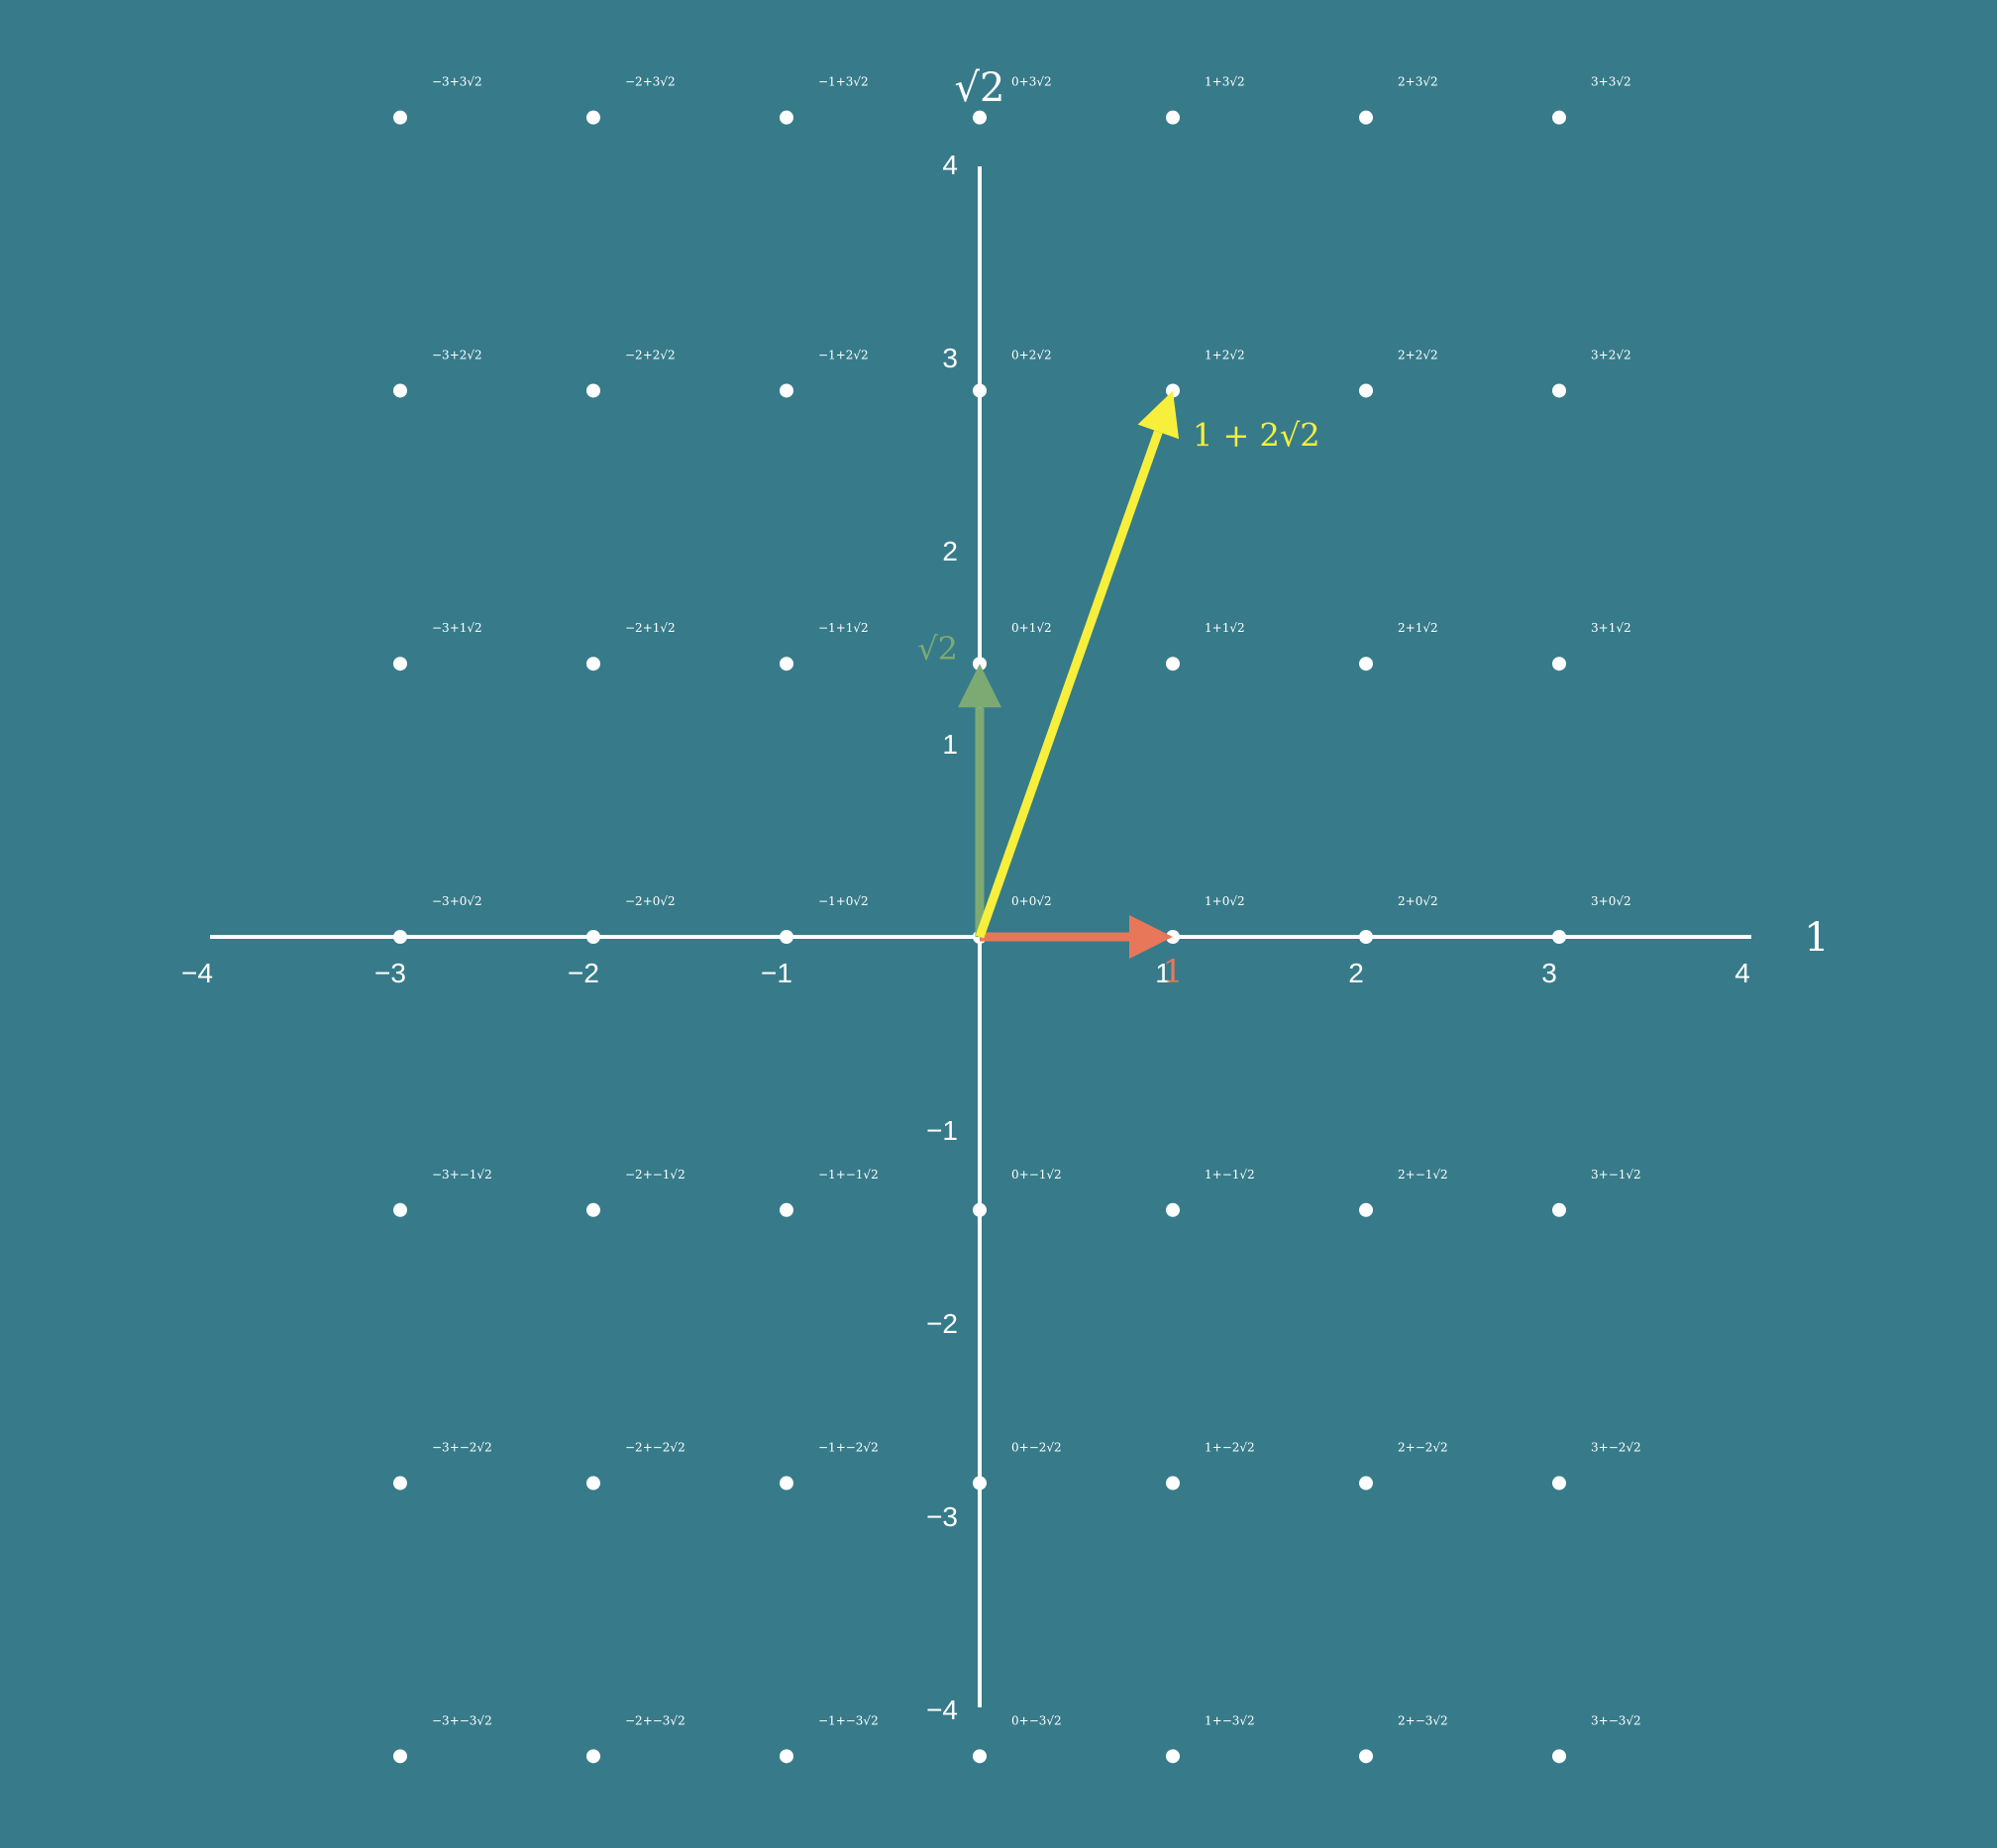 This screenshot has height=1848, width=1997. Describe the element at coordinates (950, 745) in the screenshot. I see `y-tick-label: 1` at that location.